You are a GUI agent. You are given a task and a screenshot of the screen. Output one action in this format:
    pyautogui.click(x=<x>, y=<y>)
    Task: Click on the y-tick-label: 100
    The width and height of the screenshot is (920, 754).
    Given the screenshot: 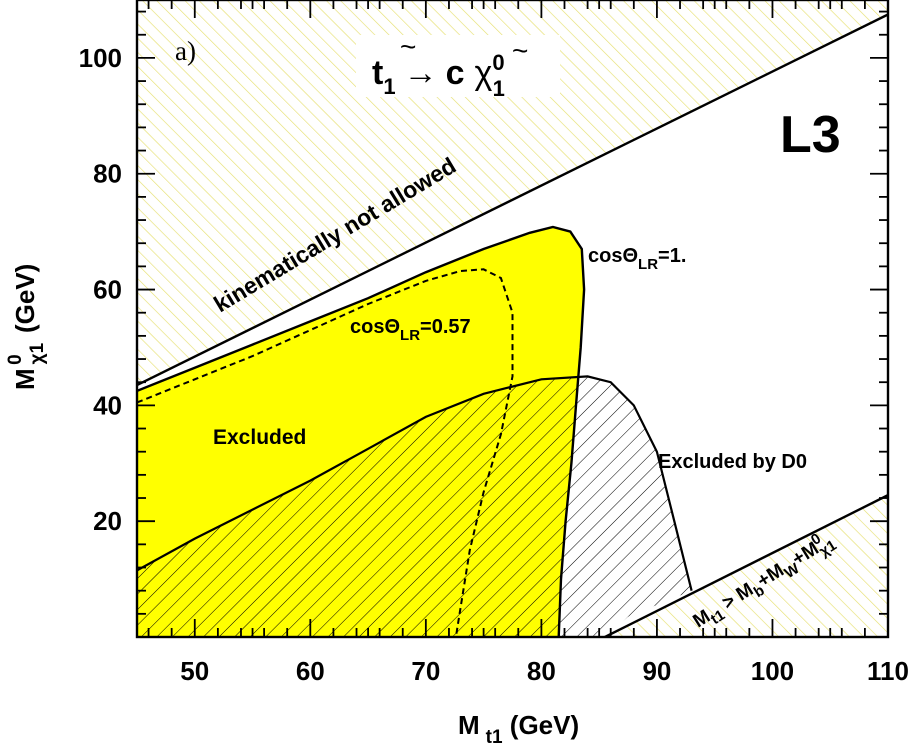 What is the action you would take?
    pyautogui.click(x=100, y=58)
    